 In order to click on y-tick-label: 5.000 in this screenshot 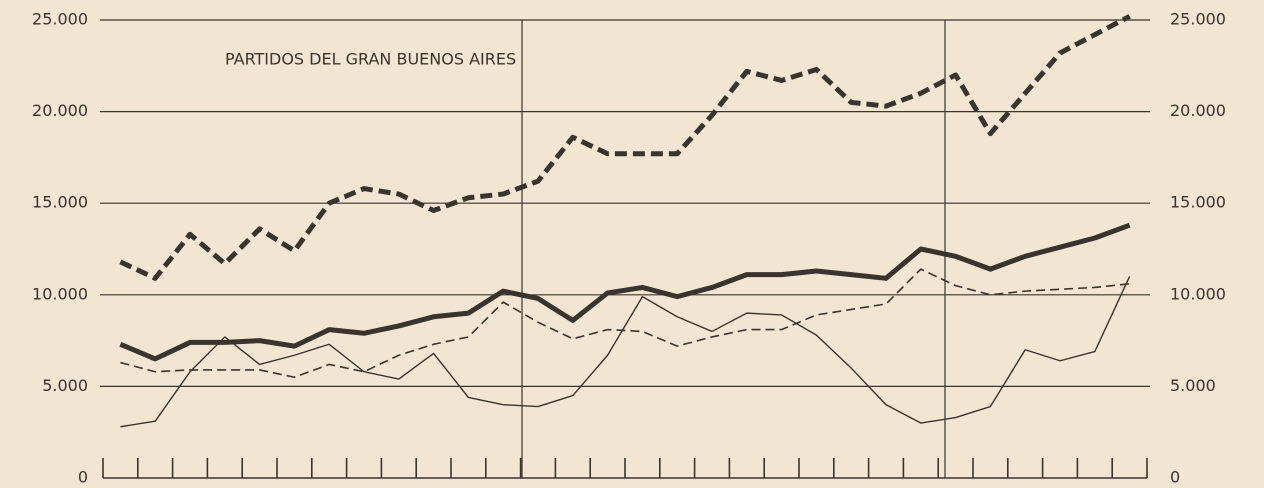, I will do `click(65, 385)`.